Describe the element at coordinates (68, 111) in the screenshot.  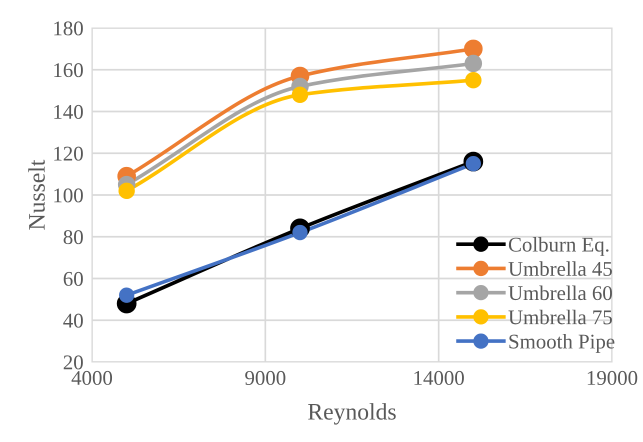
I see `y-tick-label: 140` at that location.